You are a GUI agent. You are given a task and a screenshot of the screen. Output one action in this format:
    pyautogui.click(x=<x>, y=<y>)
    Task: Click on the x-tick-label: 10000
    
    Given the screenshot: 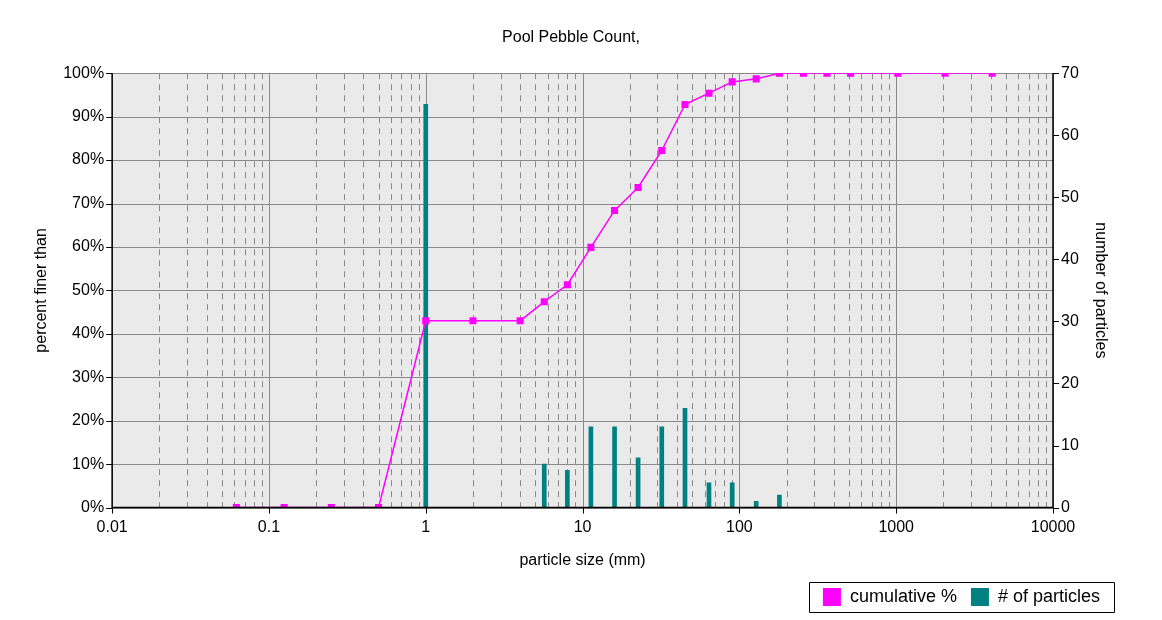 What is the action you would take?
    pyautogui.click(x=1053, y=526)
    